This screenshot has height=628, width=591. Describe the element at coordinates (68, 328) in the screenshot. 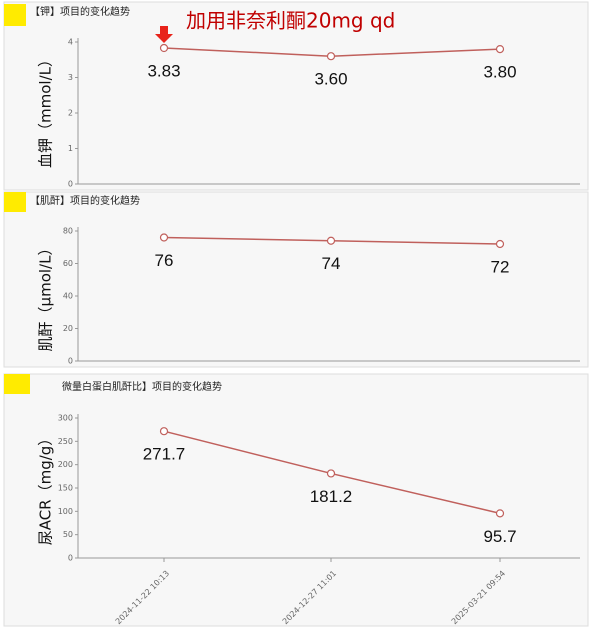

I see `y-tick-label: 20` at that location.